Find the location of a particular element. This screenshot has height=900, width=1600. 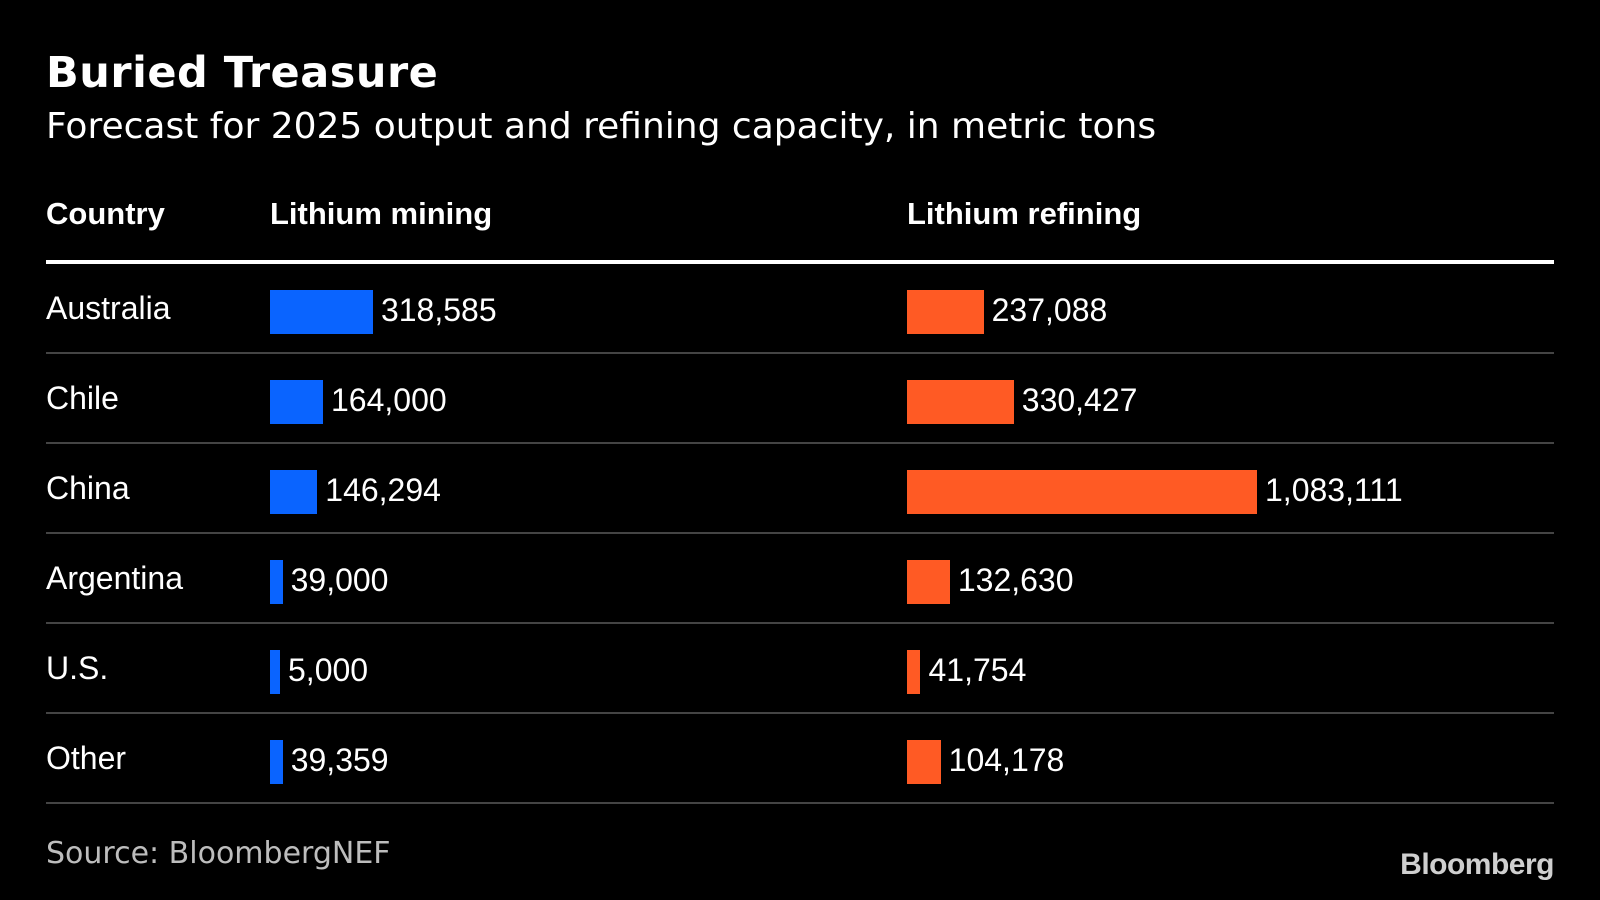

mining-value-label: 164,000 is located at coordinates (388, 400).